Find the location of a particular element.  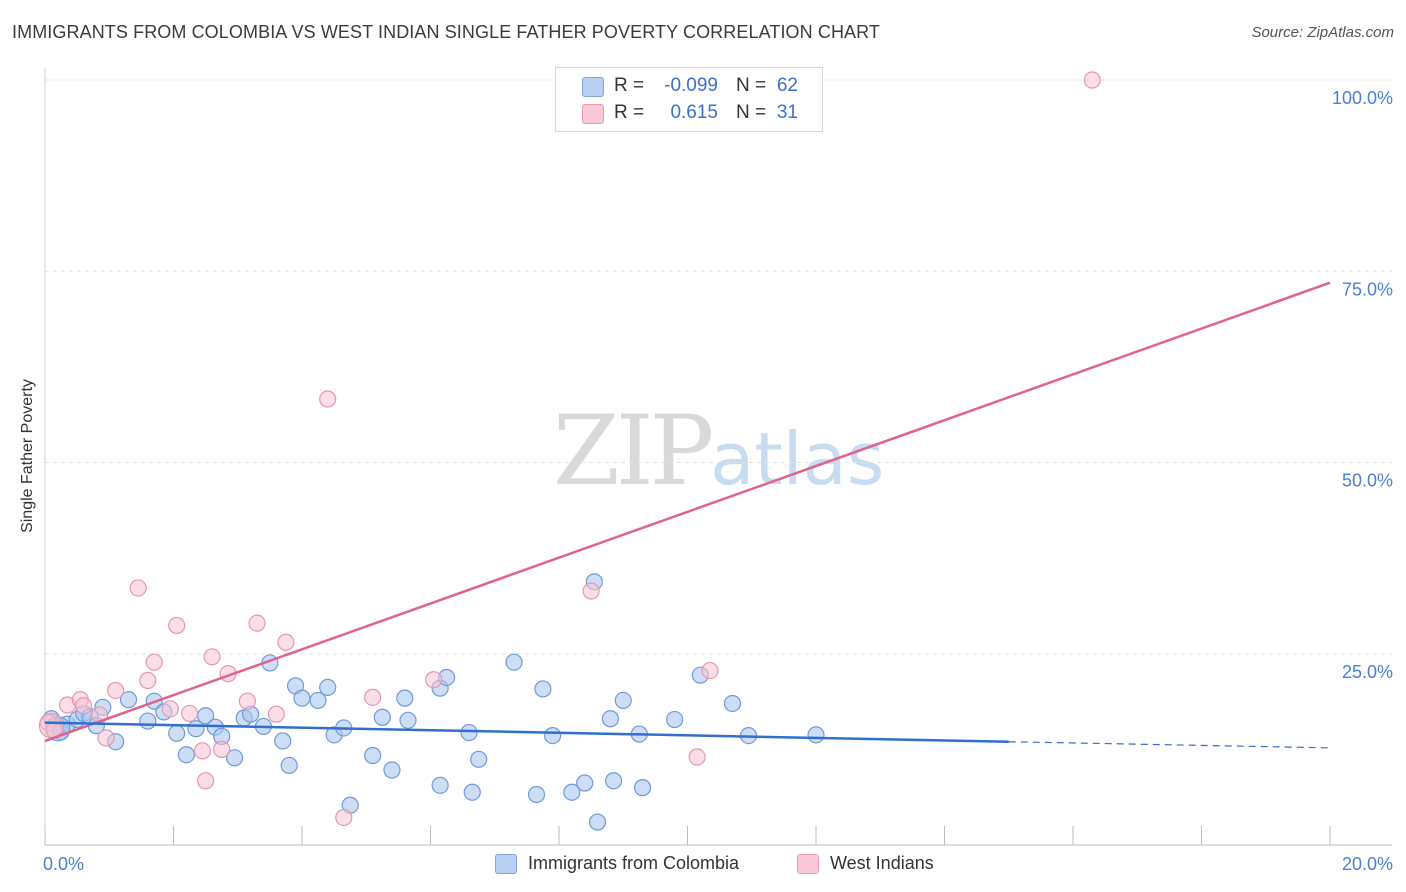

legend-row-west-indians: R = 0.615 N = 31 is located at coordinates (689, 114).